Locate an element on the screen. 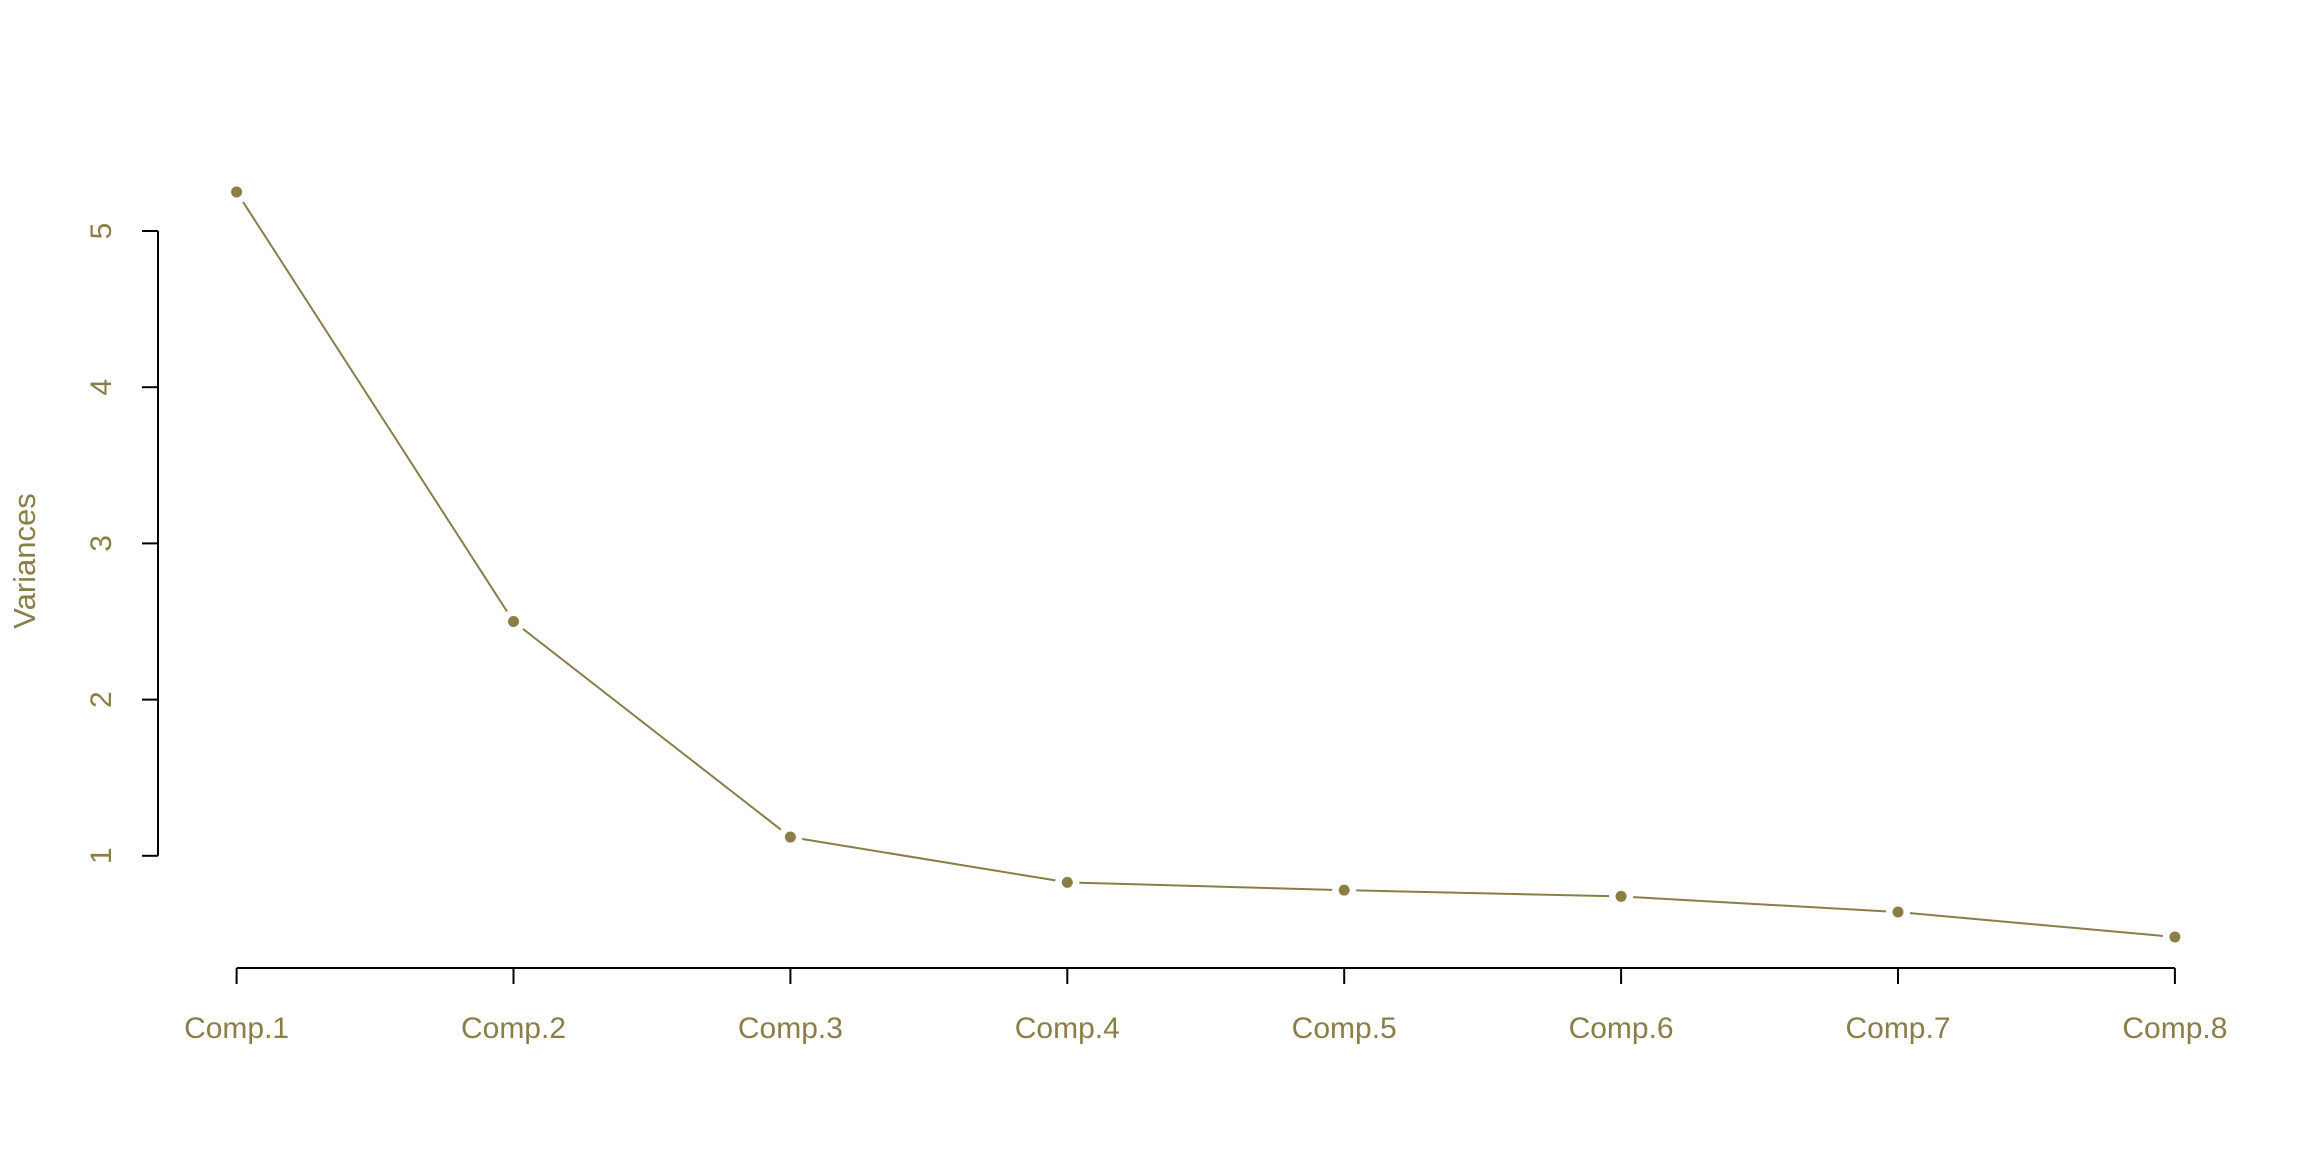  x-tick-label: Comp.4 is located at coordinates (1067, 1028).